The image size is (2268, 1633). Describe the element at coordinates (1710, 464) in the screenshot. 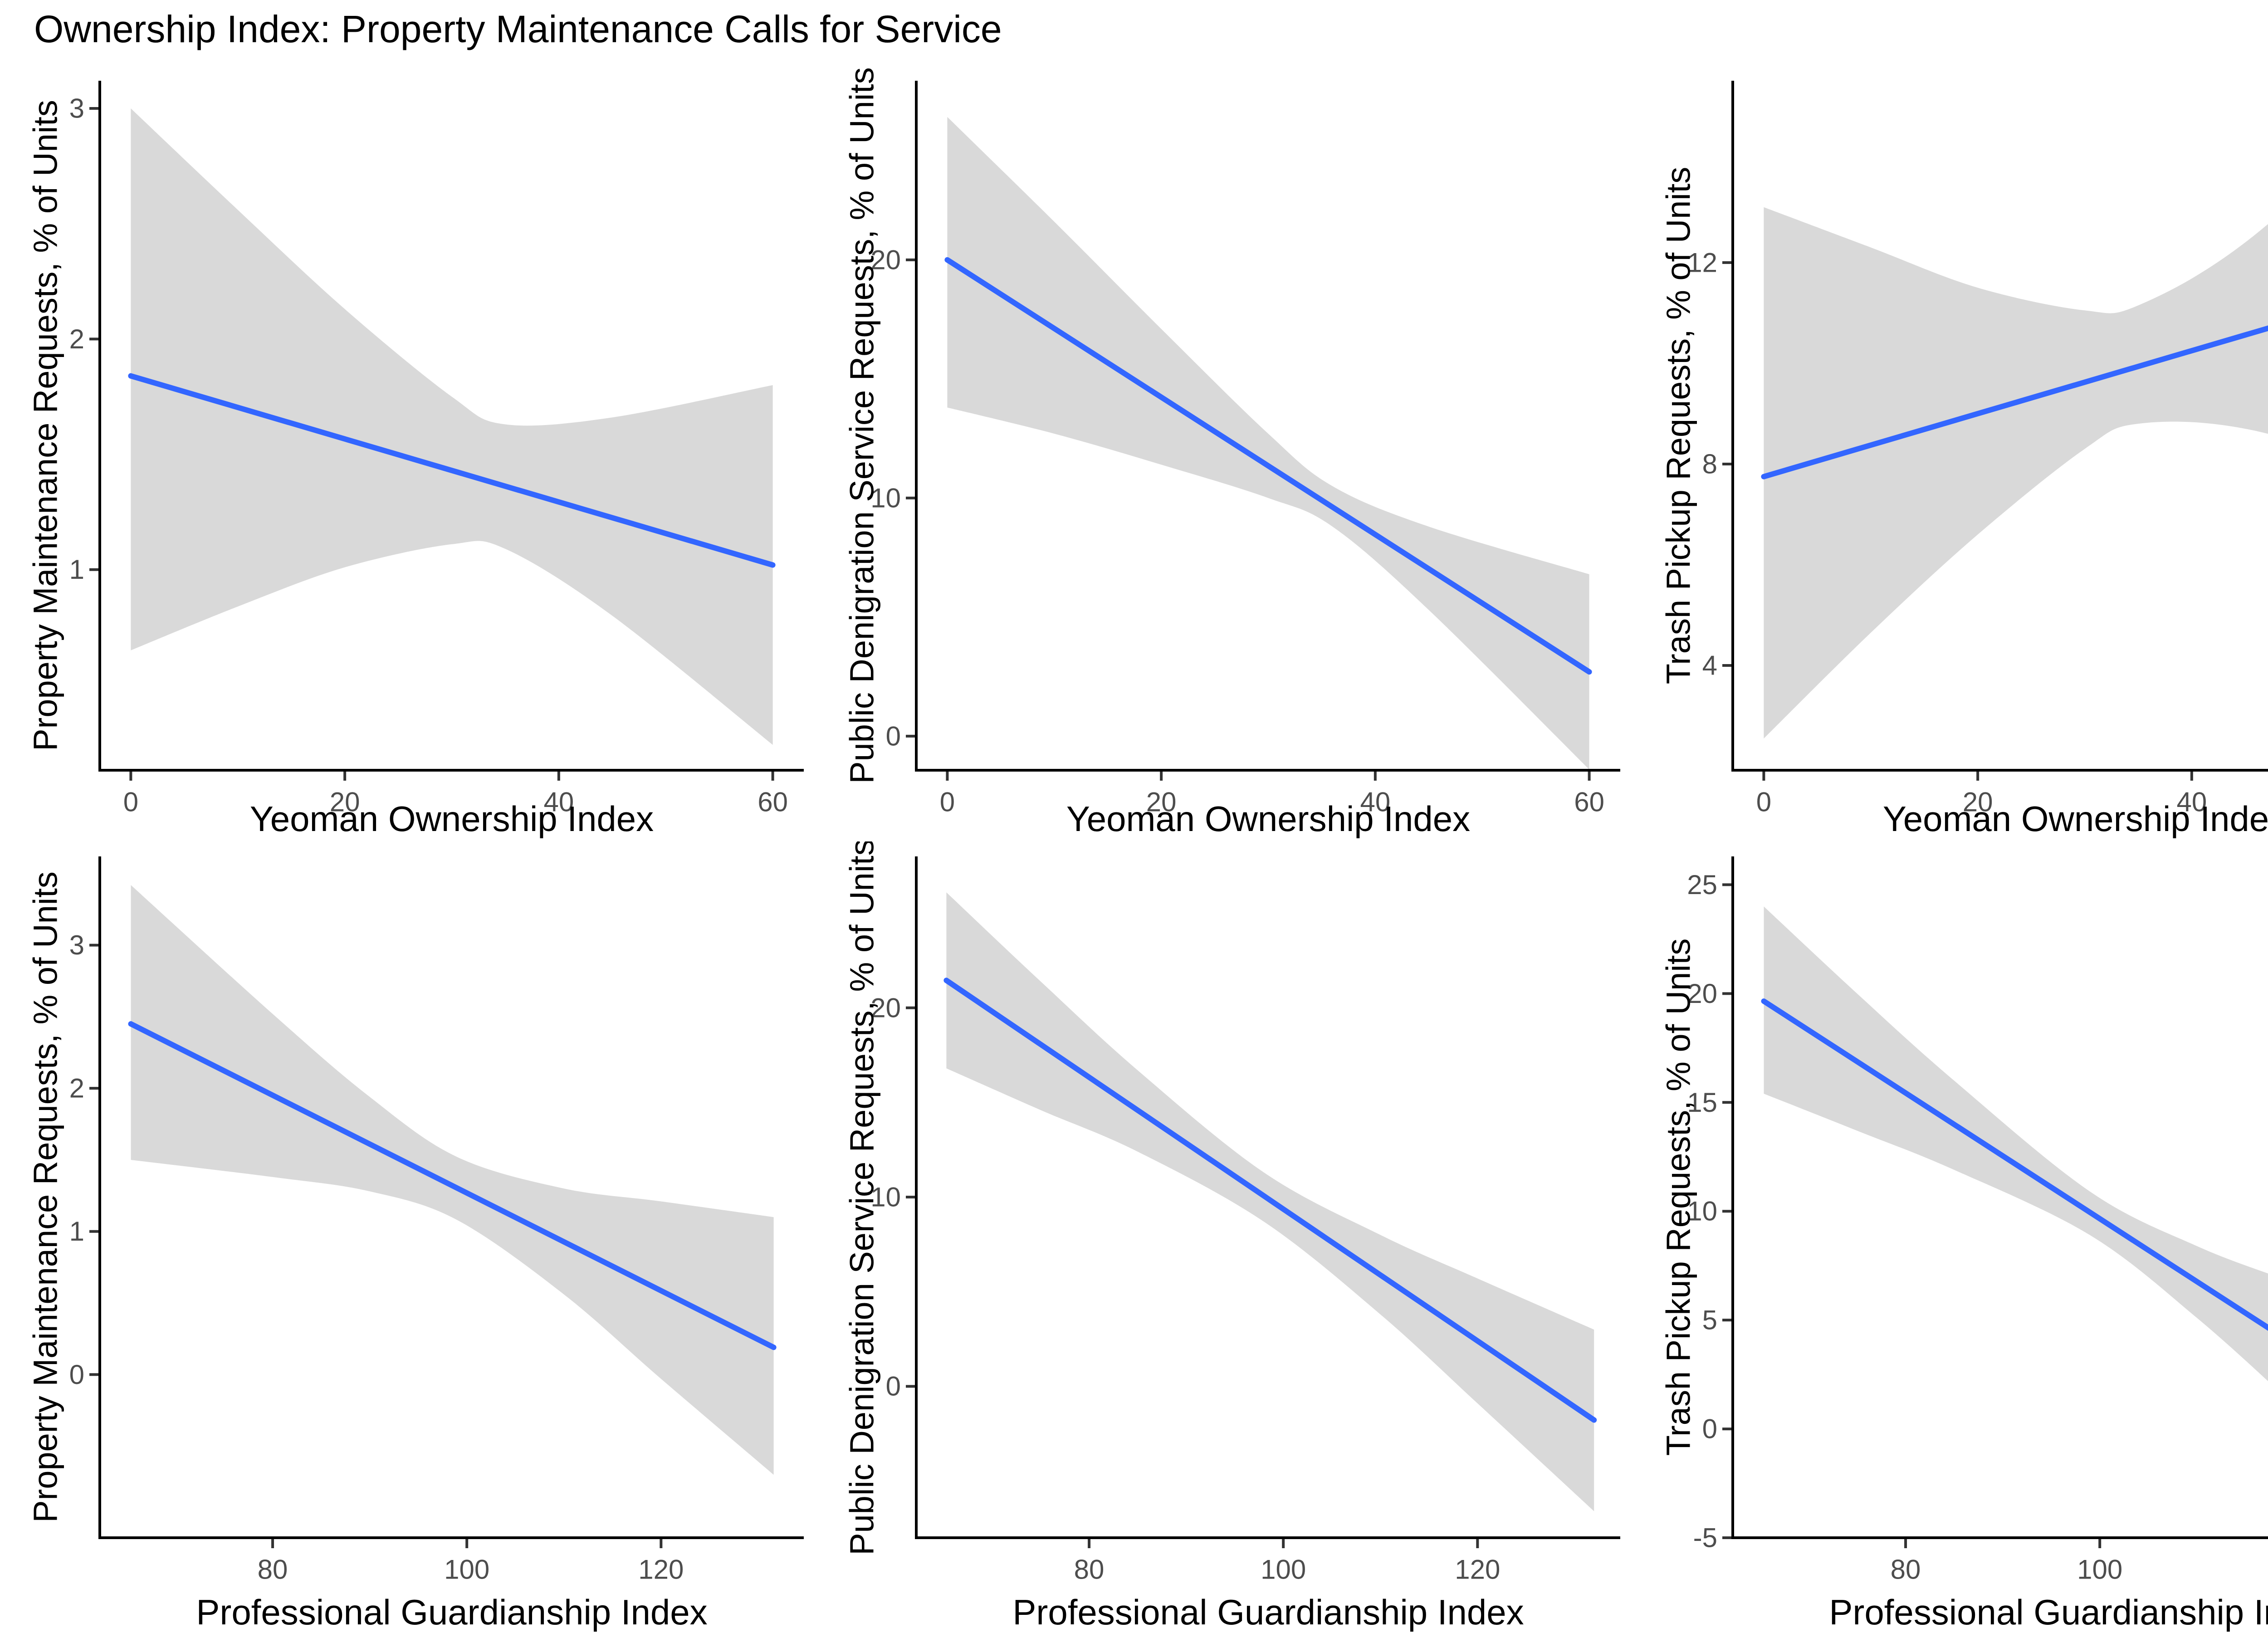

I see `y-tick-label: 8` at that location.